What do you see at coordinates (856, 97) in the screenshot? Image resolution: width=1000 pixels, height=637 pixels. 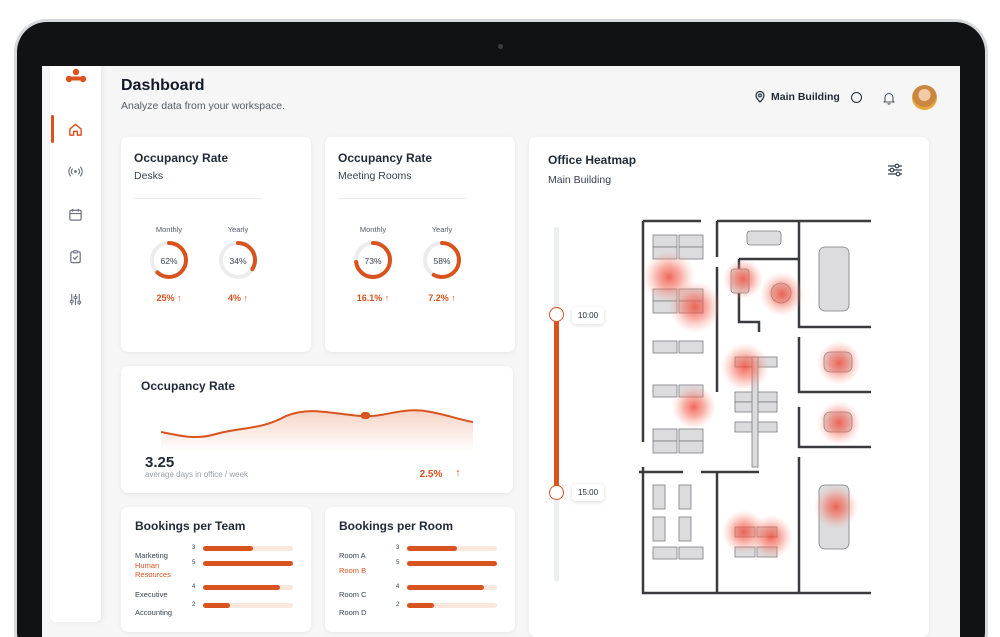 I see `building-radio` at bounding box center [856, 97].